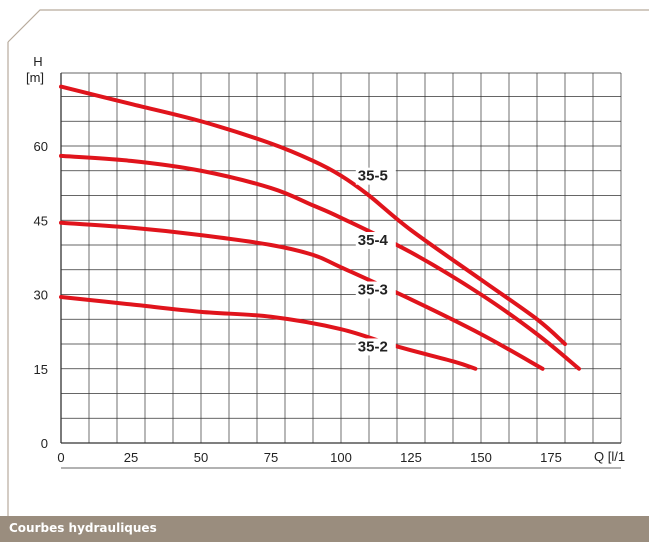 The image size is (649, 542). Describe the element at coordinates (35, 77) in the screenshot. I see `y-axis-unit: [m]` at that location.